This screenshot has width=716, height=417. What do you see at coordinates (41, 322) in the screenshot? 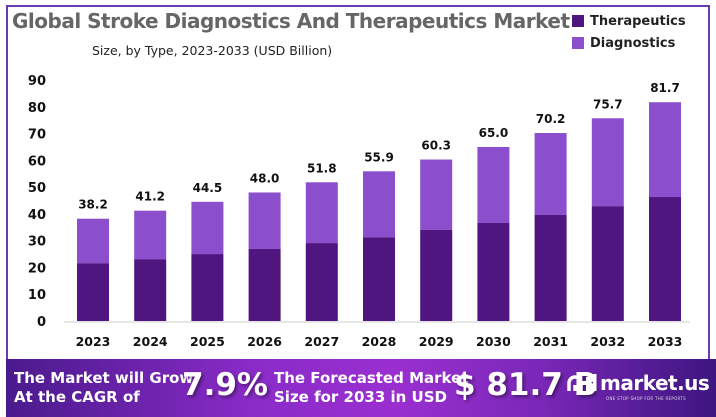
I see `y-tick-label: 0` at bounding box center [41, 322].